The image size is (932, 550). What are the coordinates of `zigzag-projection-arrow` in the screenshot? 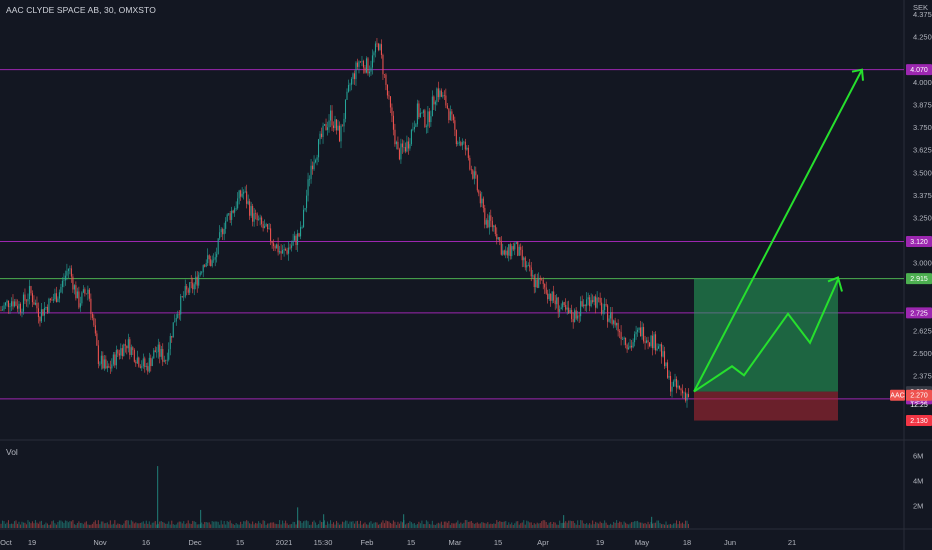 It's located at (766, 336).